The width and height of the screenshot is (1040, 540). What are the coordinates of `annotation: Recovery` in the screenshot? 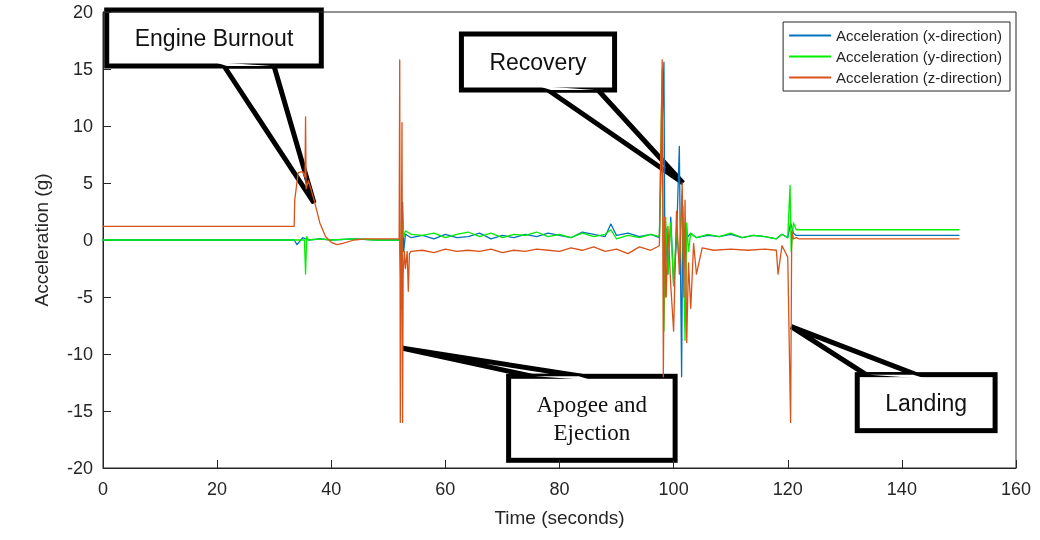 It's located at (538, 62).